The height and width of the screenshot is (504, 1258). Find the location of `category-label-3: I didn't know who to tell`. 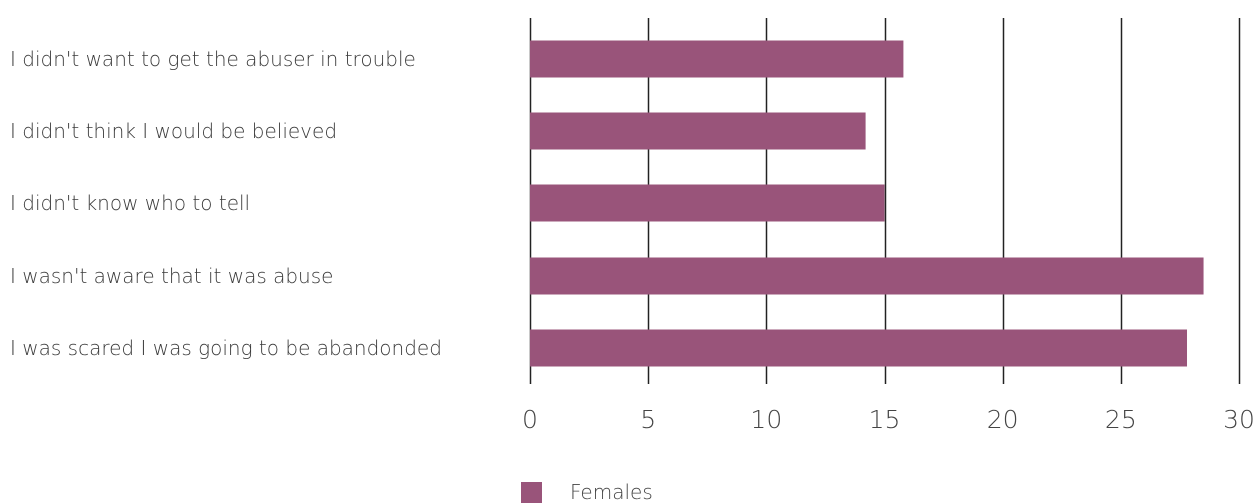

category-label-3: I didn't know who to tell is located at coordinates (130, 203).